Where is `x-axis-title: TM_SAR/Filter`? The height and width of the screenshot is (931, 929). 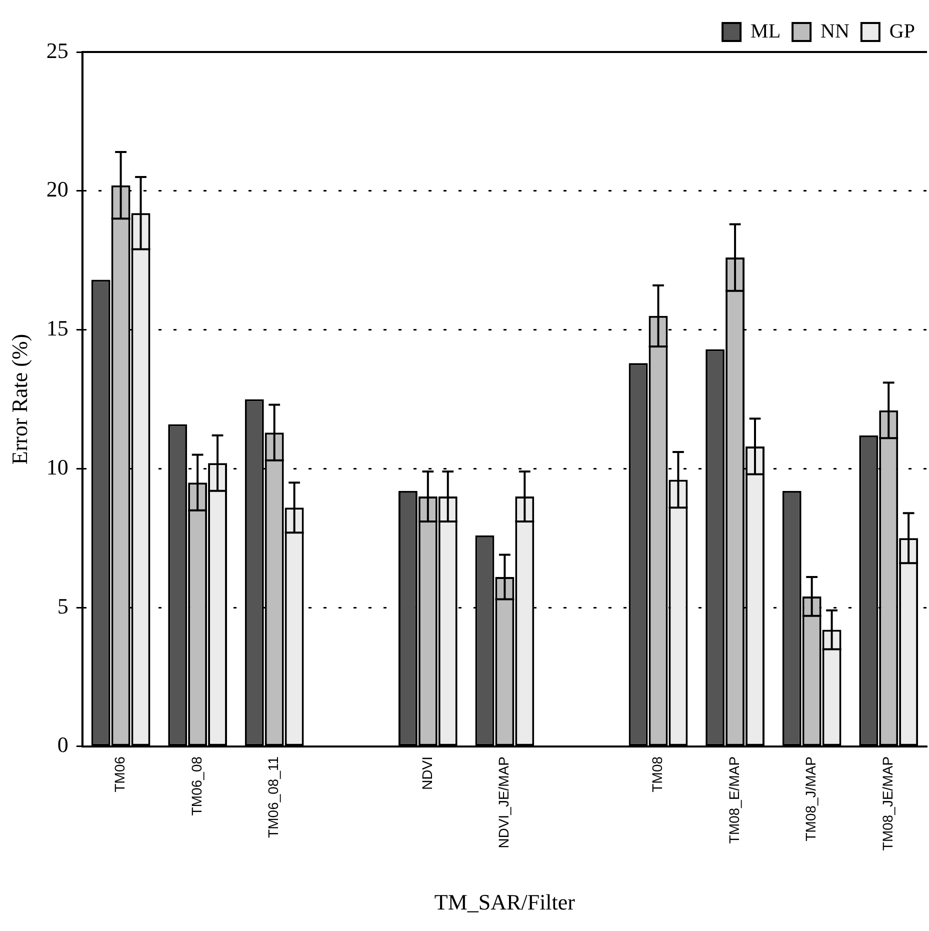
x-axis-title: TM_SAR/Filter is located at coordinates (505, 902).